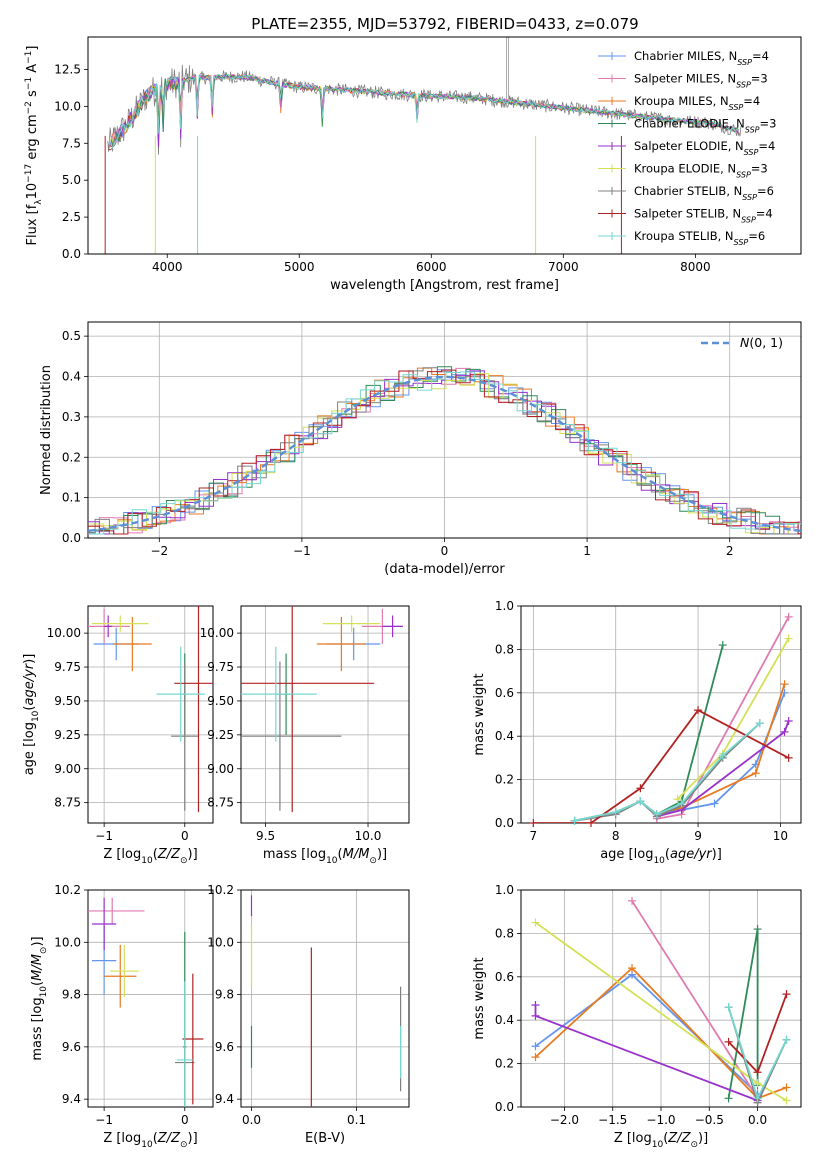  What do you see at coordinates (431, 267) in the screenshot?
I see `x-tick-label: 6000` at bounding box center [431, 267].